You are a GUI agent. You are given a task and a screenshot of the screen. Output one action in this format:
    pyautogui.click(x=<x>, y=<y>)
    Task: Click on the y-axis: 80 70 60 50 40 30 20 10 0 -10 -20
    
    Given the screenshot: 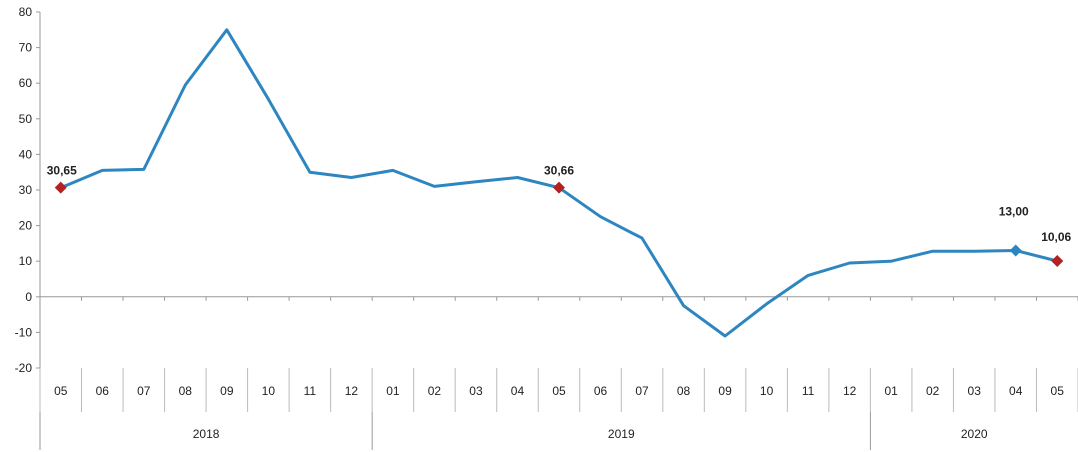 What is the action you would take?
    pyautogui.click(x=28, y=190)
    